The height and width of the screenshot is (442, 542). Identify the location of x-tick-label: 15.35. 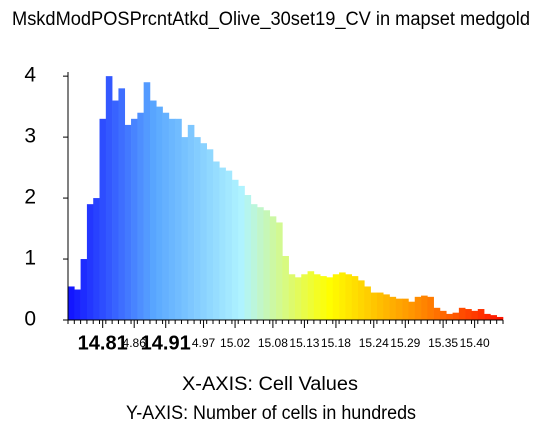
(443, 343).